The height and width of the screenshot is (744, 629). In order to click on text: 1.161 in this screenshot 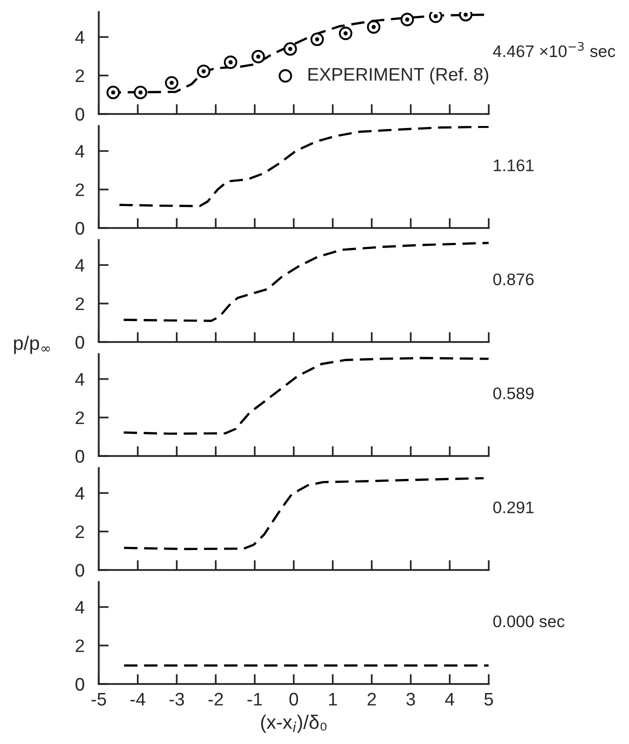, I will do `click(514, 165)`.